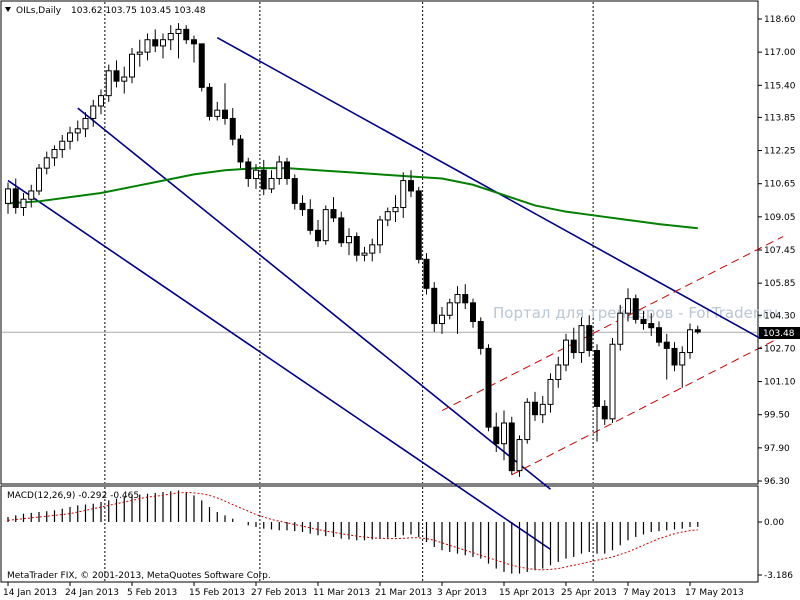 This screenshot has width=800, height=600. What do you see at coordinates (403, 593) in the screenshot?
I see `date-tick-label: 21 Mar 2013` at bounding box center [403, 593].